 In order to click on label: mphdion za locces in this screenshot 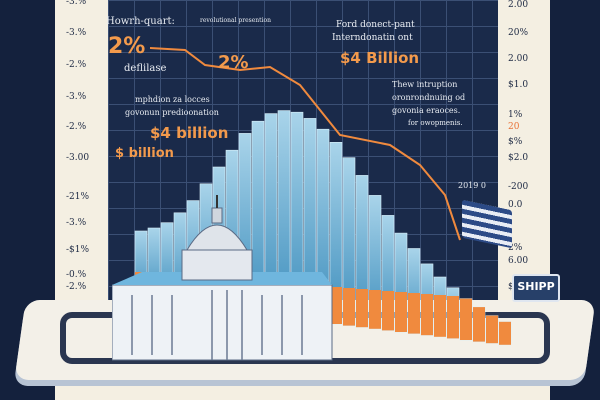, I will do `click(172, 99)`.